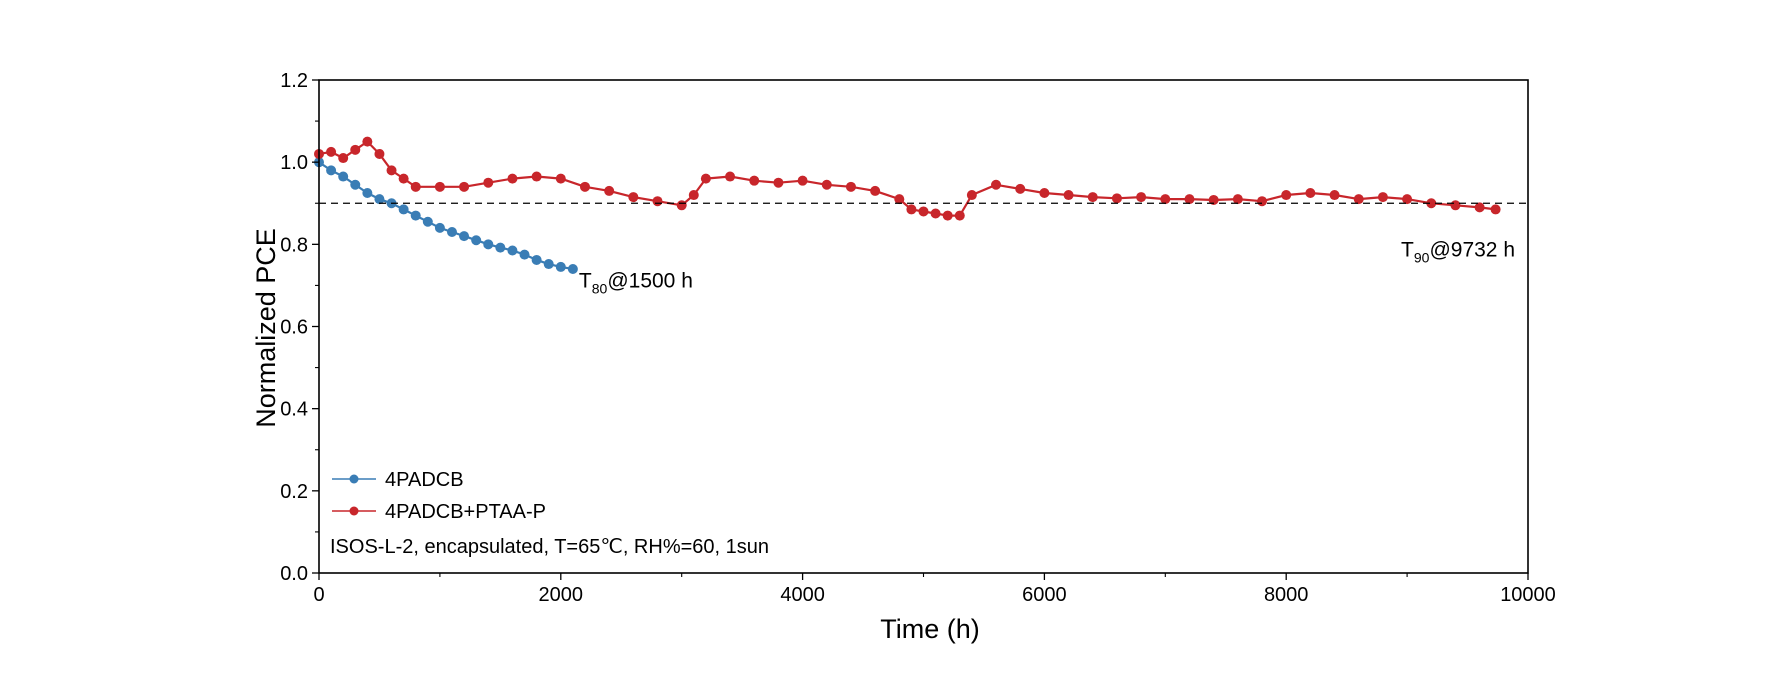 This screenshot has height=687, width=1776. I want to click on y-tick-label: 1.0, so click(294, 163).